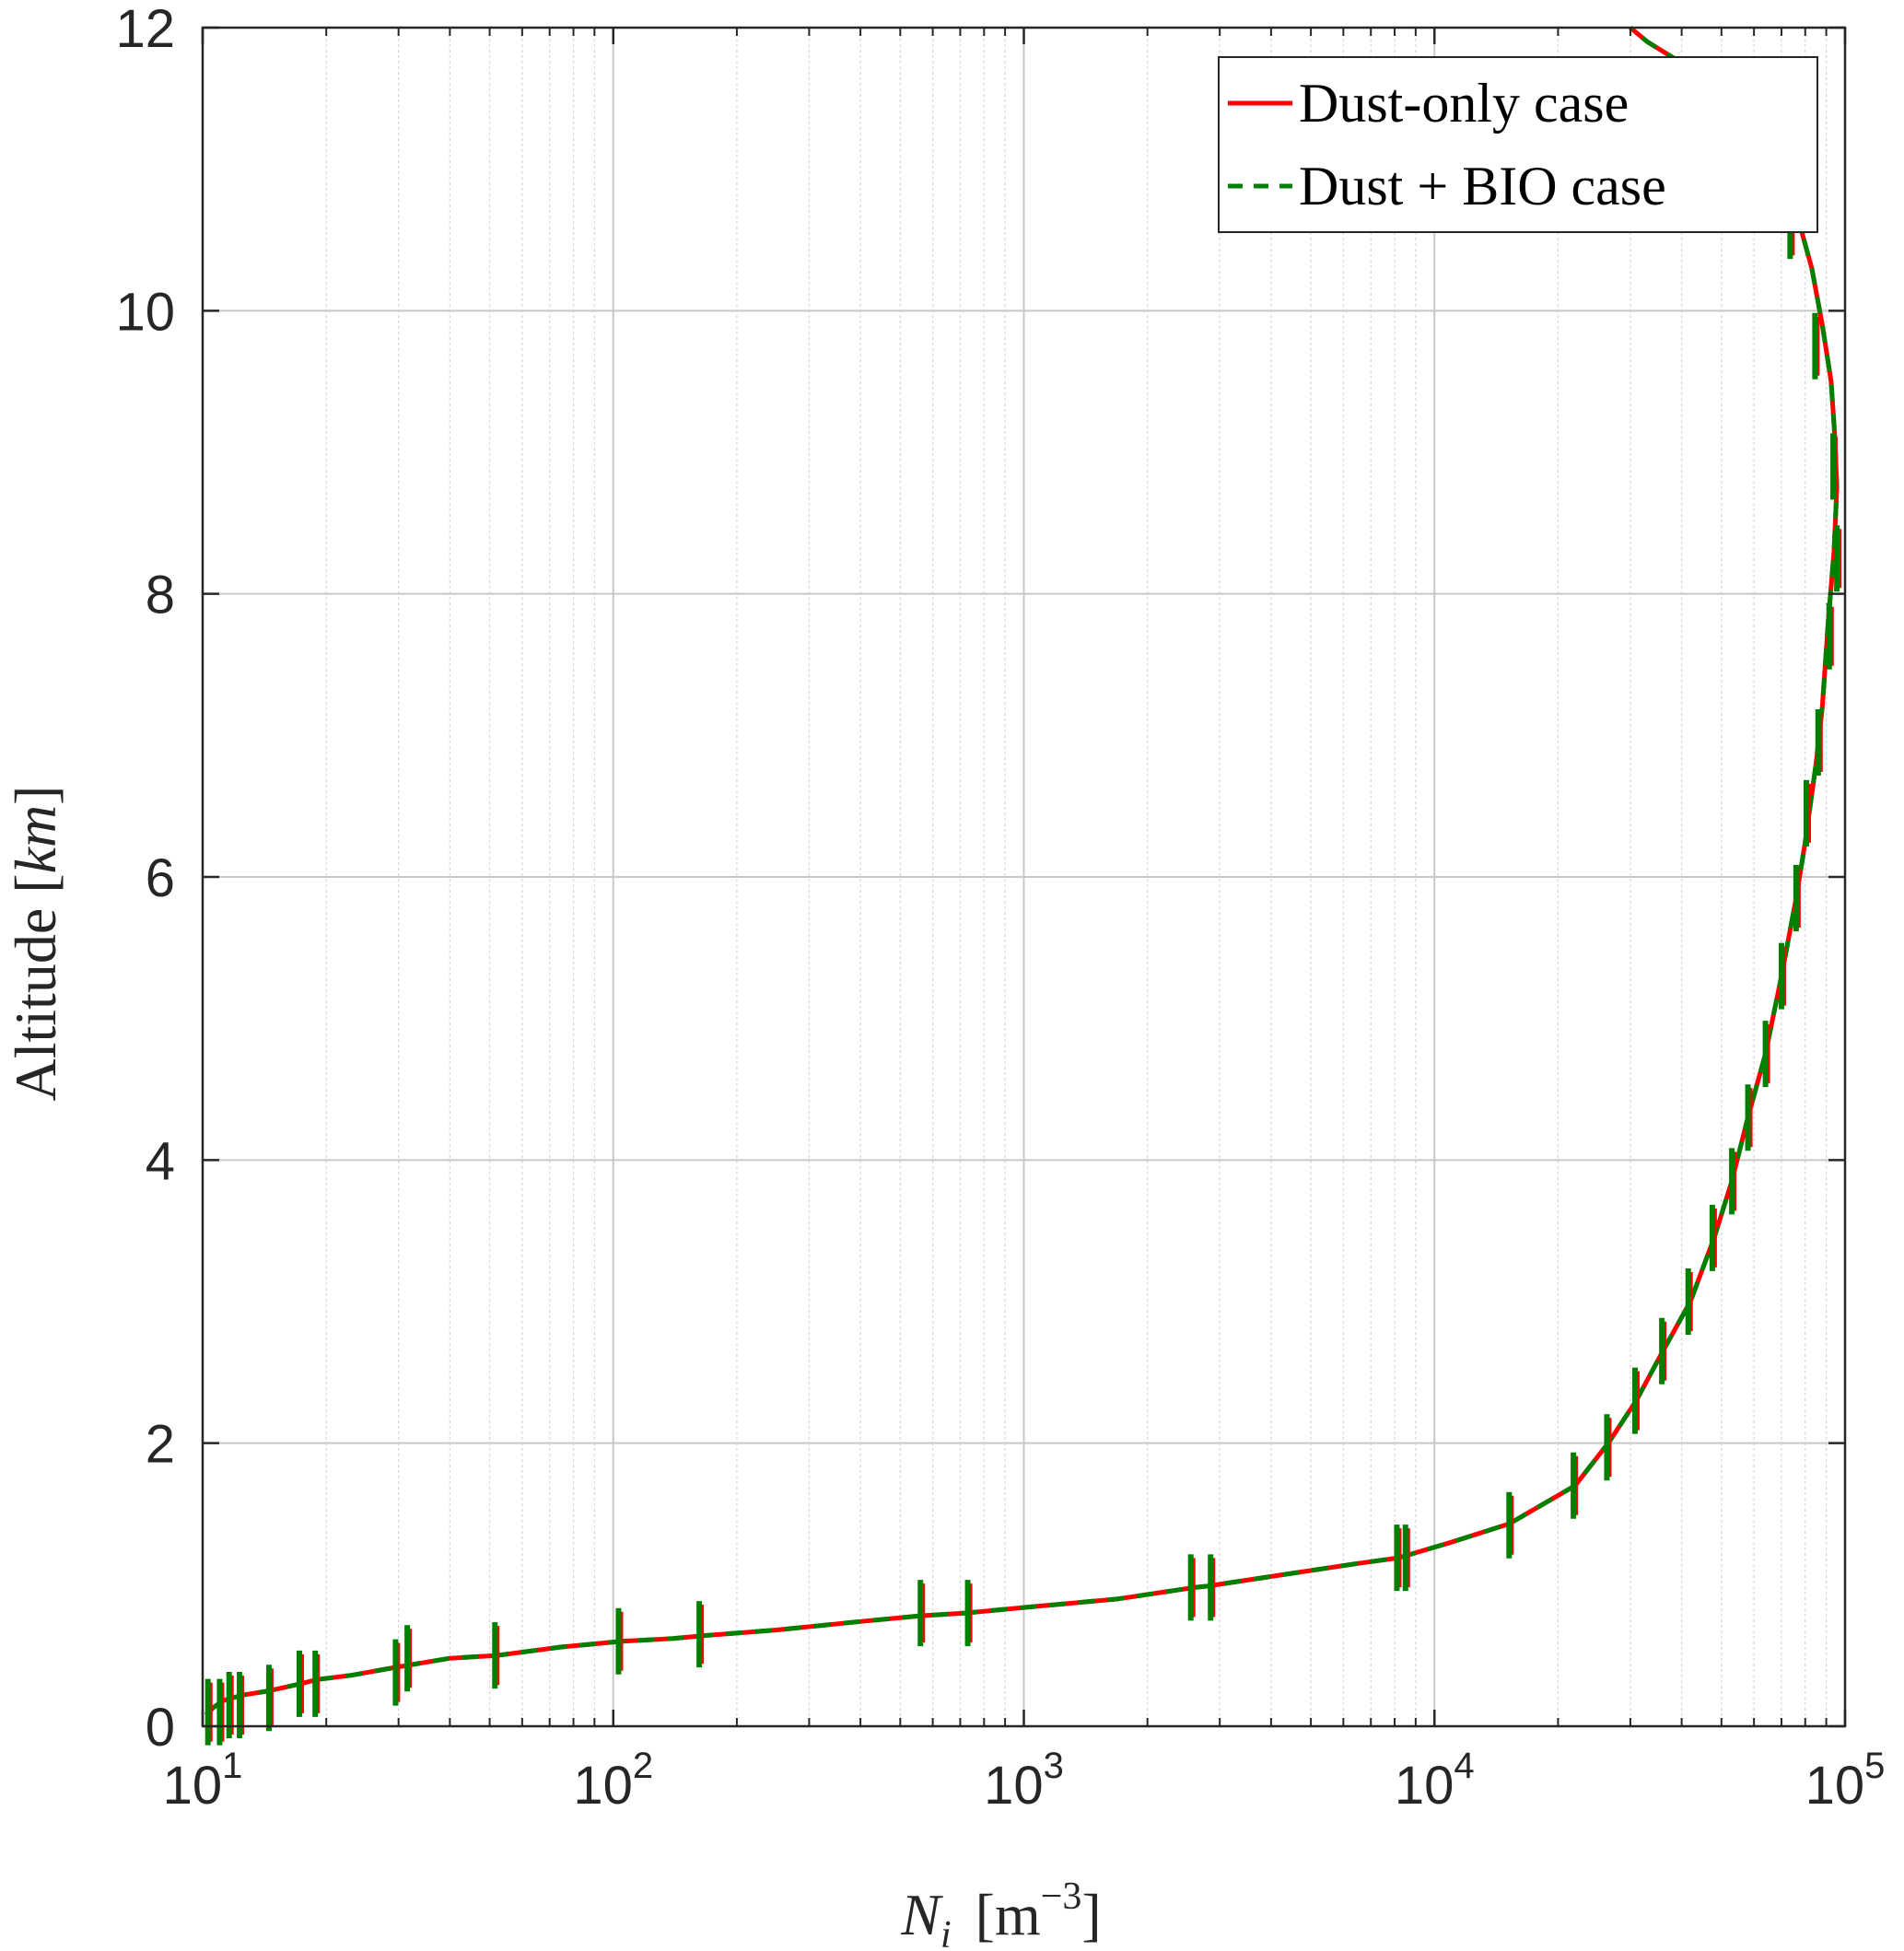 The width and height of the screenshot is (1904, 1951). Describe the element at coordinates (1435, 1781) in the screenshot. I see `x-tick-label: 10⁴` at that location.